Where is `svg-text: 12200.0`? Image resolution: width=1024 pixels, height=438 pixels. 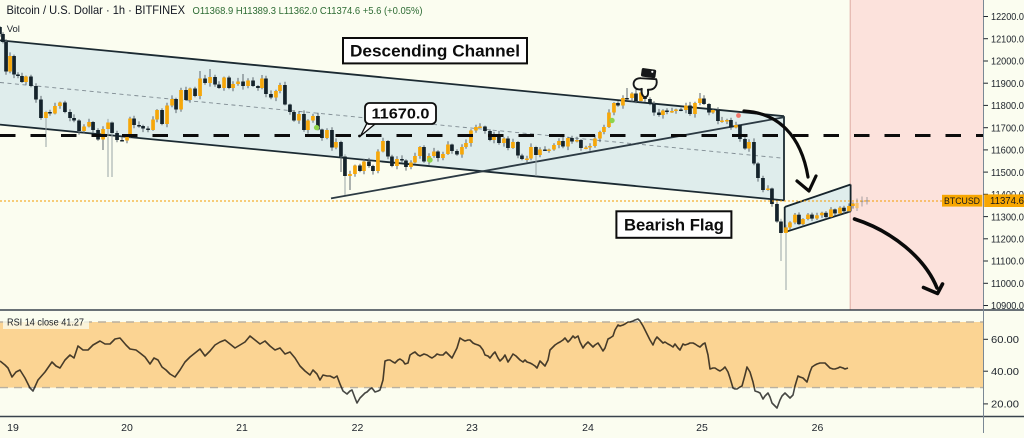 svg-text: 12200.0 is located at coordinates (1007, 17).